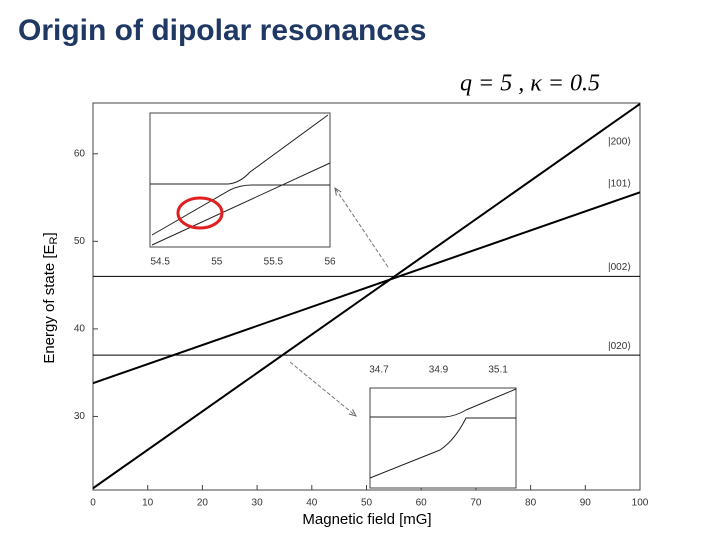 The height and width of the screenshot is (545, 720). I want to click on inset-frame, so click(443, 438).